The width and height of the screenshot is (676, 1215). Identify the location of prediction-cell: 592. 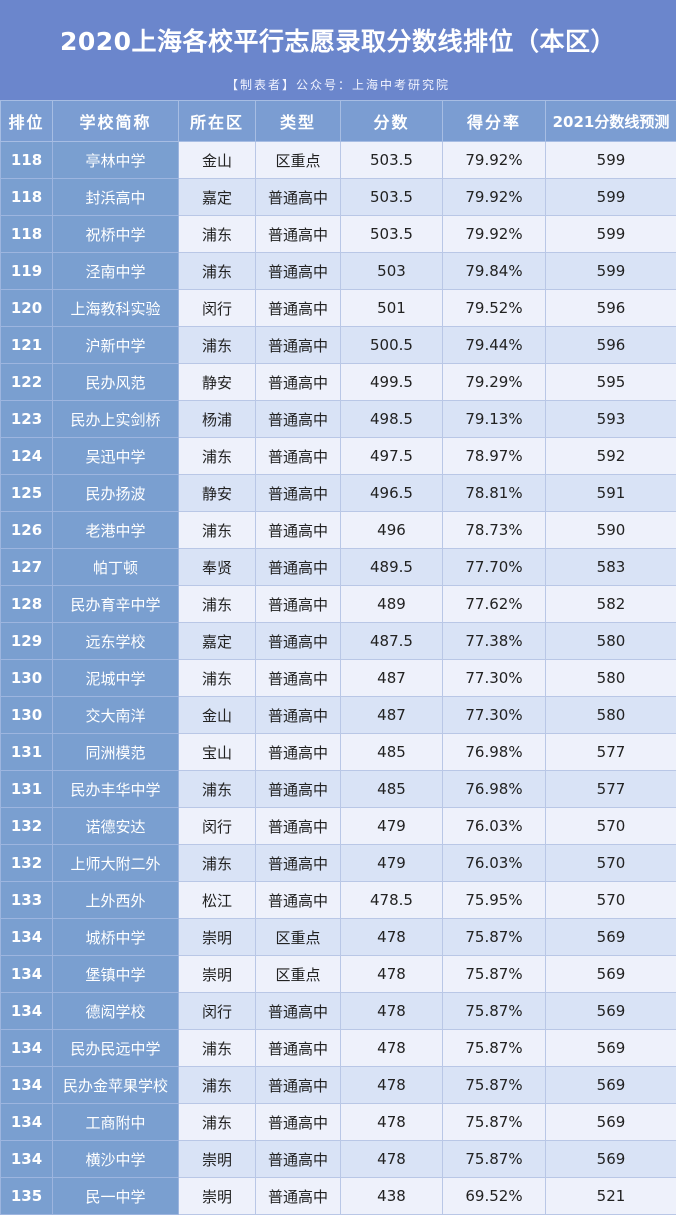
(611, 456).